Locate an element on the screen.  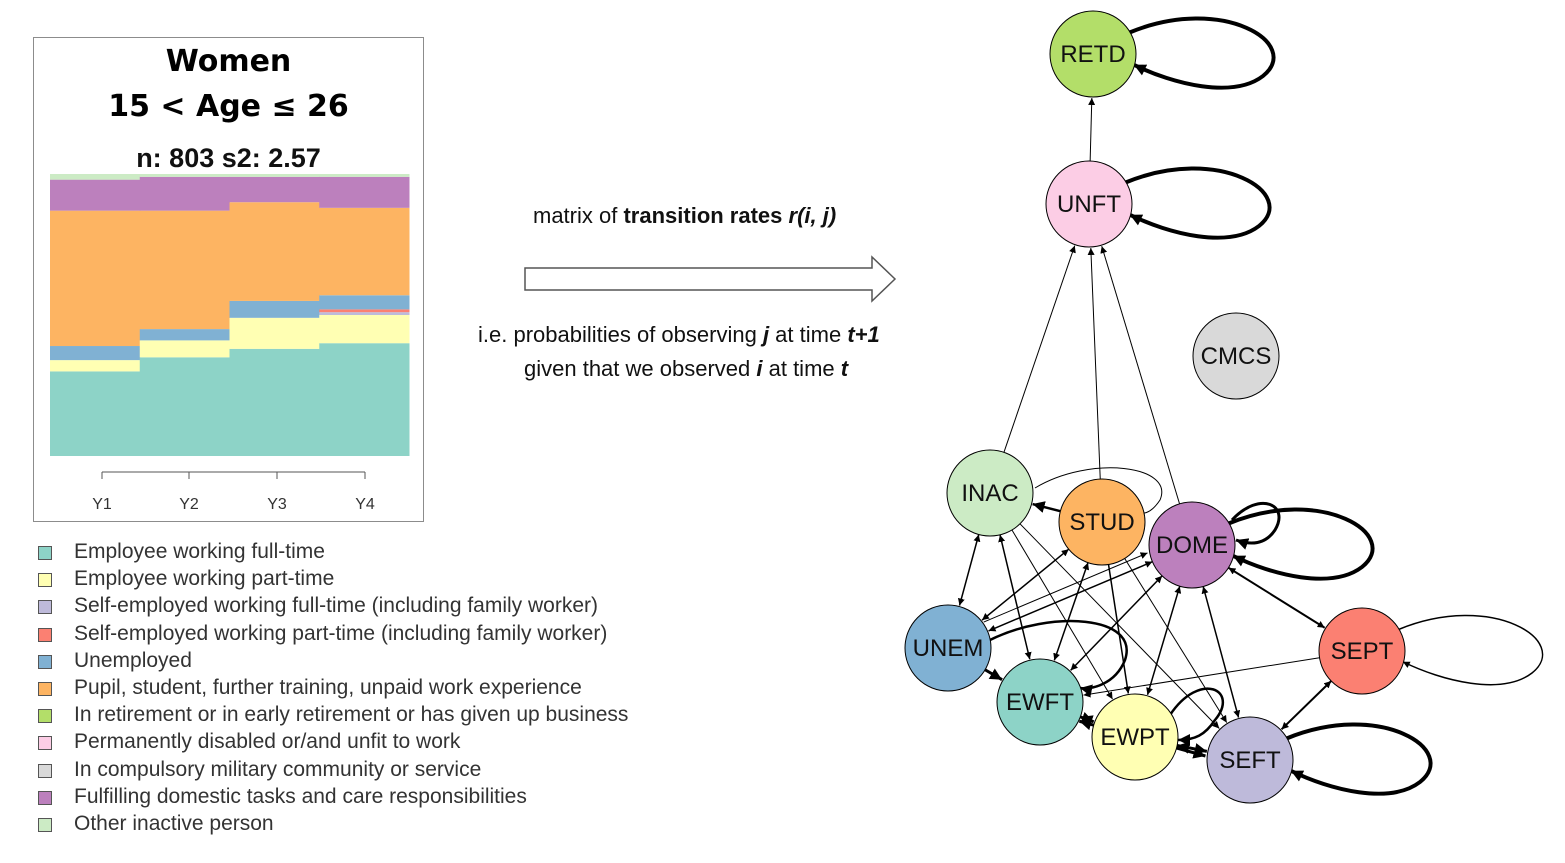
panel-subtitle: 15 < Age ≤ 26 is located at coordinates (228, 106).